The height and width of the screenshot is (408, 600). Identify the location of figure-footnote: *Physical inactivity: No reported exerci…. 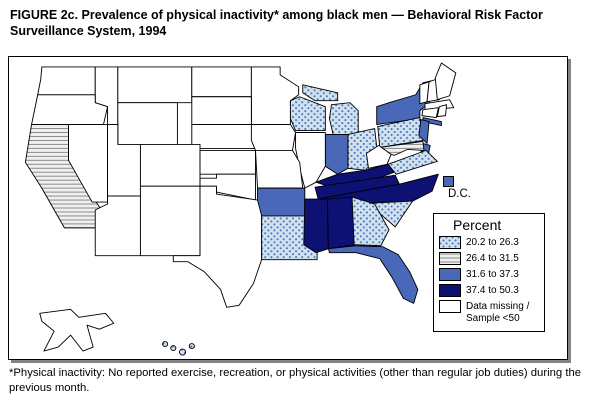
(295, 380).